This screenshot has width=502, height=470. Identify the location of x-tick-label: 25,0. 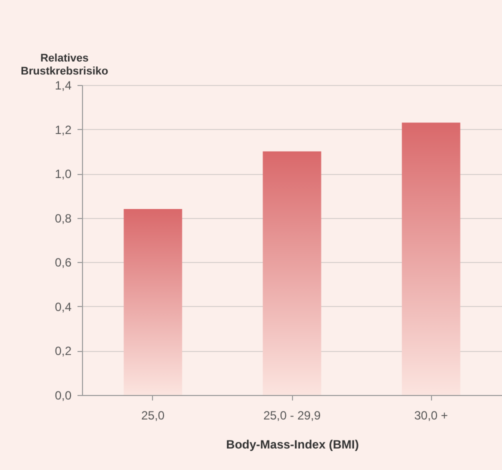
(153, 415).